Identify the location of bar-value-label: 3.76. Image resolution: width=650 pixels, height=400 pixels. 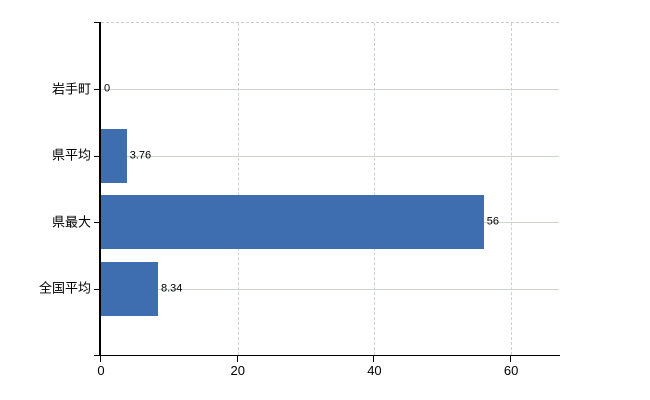
(140, 155).